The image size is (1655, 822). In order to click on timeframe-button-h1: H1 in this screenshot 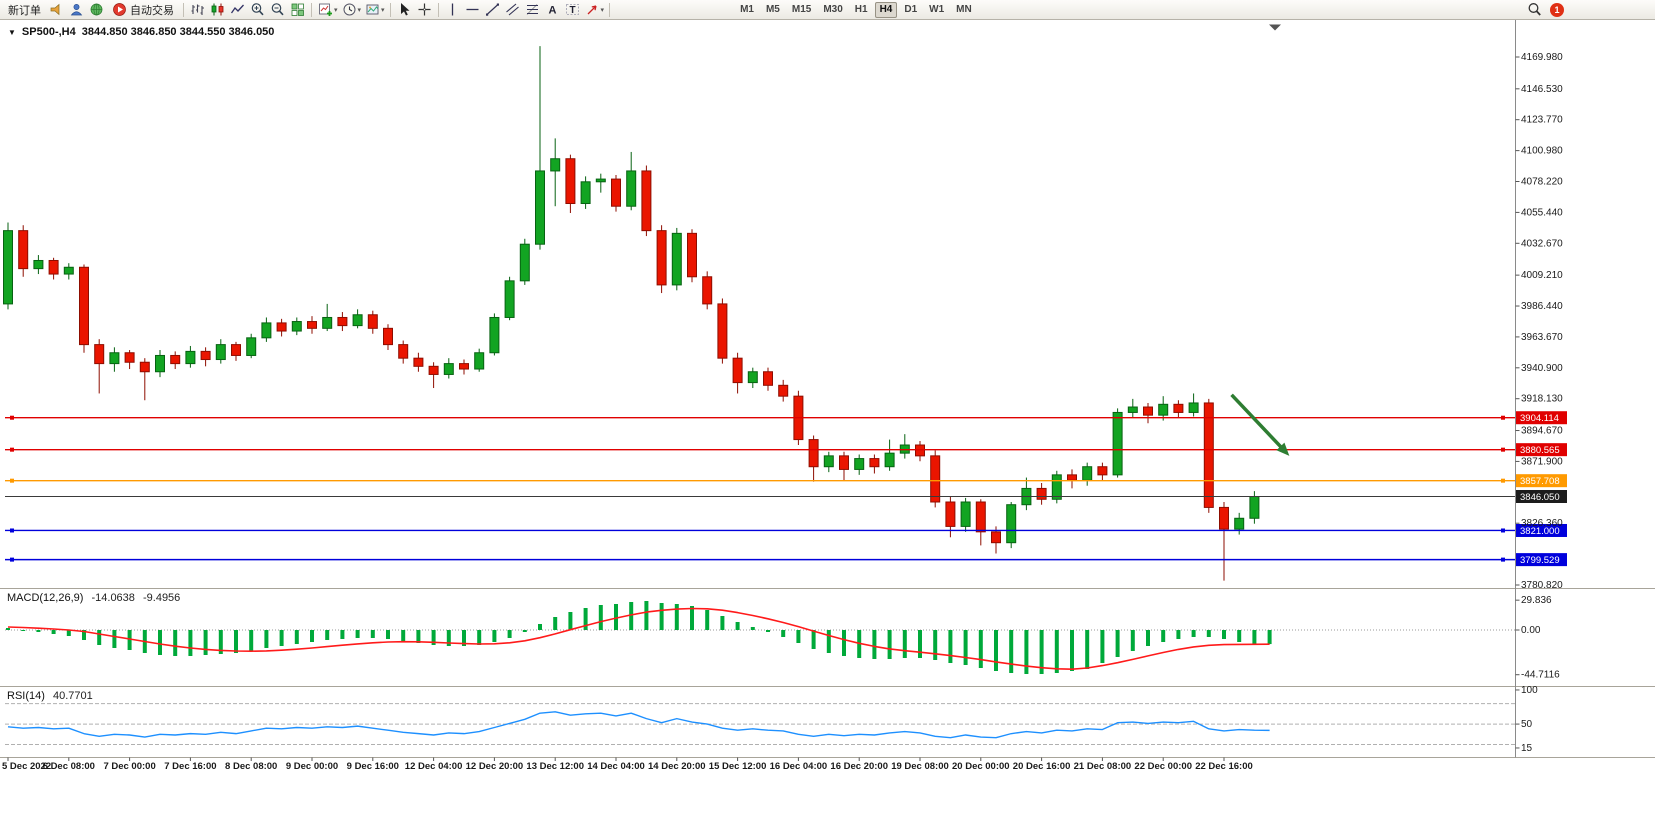, I will do `click(861, 10)`.